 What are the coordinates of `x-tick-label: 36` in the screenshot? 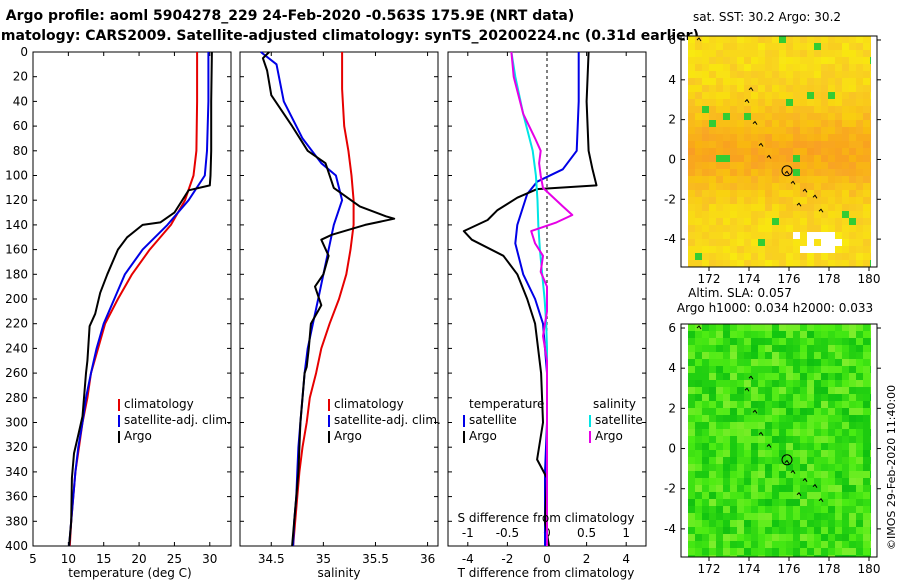 It's located at (427, 559).